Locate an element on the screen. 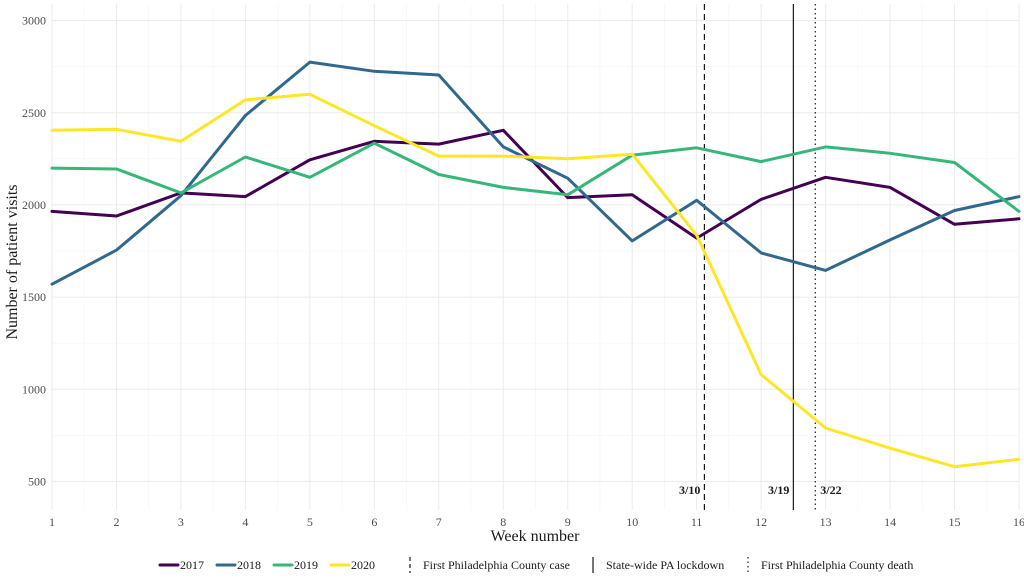 The image size is (1024, 582). legend-label-event: First Philadelphia County case is located at coordinates (496, 565).